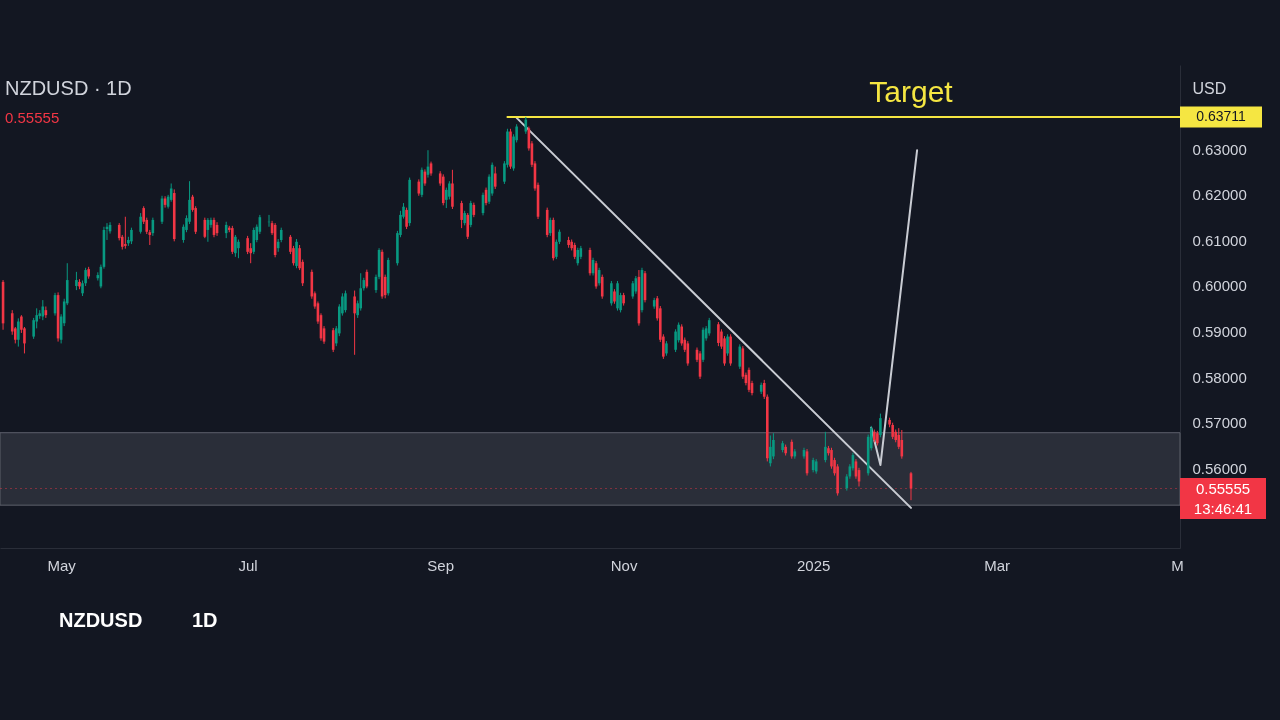 The height and width of the screenshot is (720, 1280). I want to click on x-tick-label: Nov, so click(624, 565).